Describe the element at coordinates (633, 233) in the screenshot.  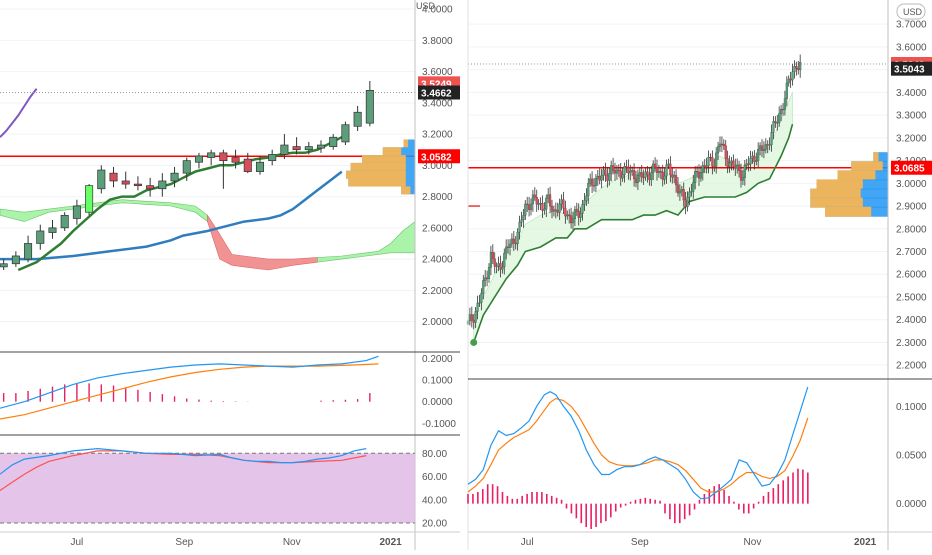
I see `right-kijun-line` at that location.